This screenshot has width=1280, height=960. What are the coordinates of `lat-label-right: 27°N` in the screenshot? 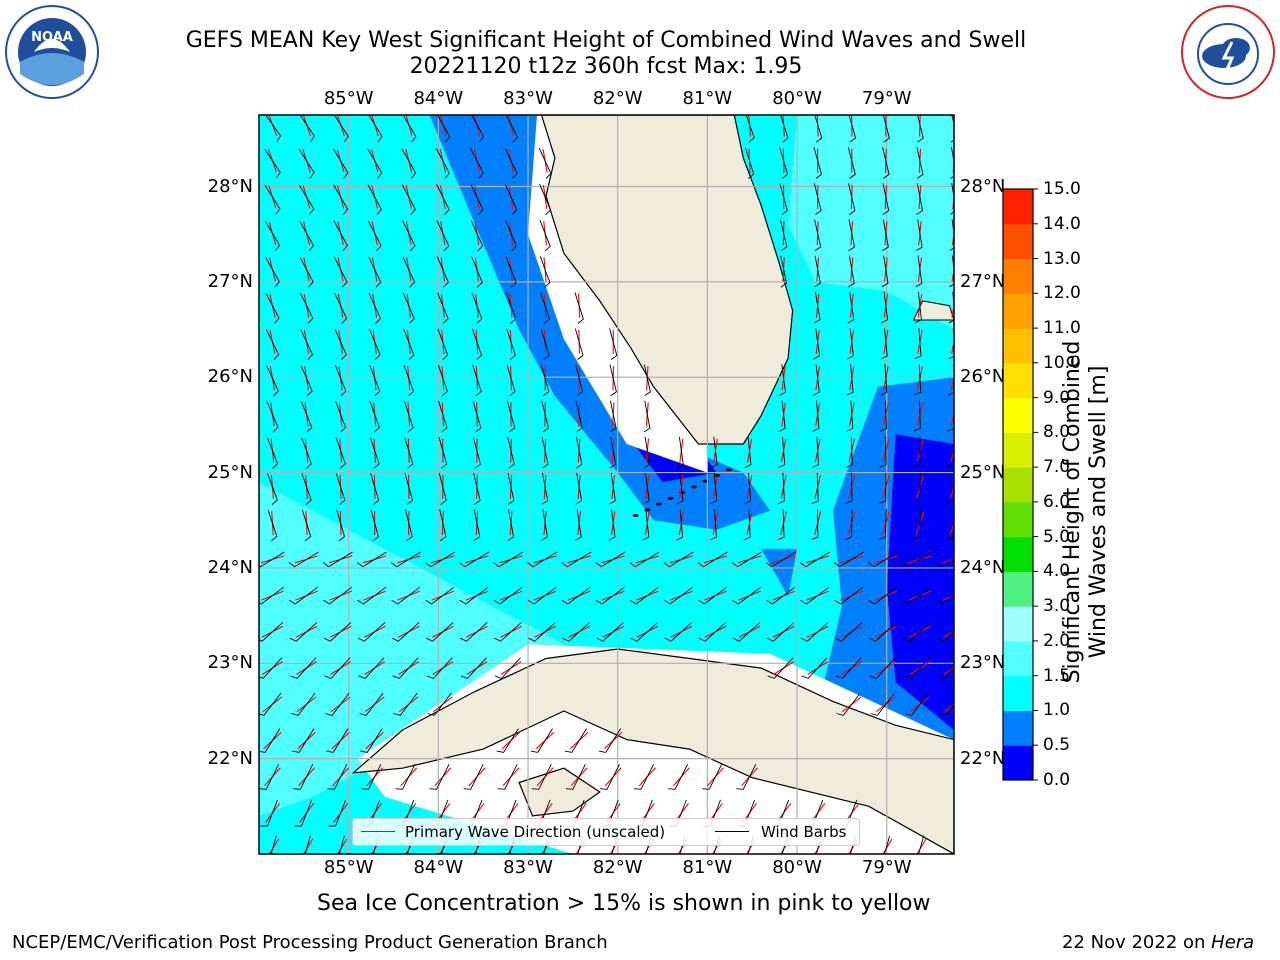 It's located at (983, 281).